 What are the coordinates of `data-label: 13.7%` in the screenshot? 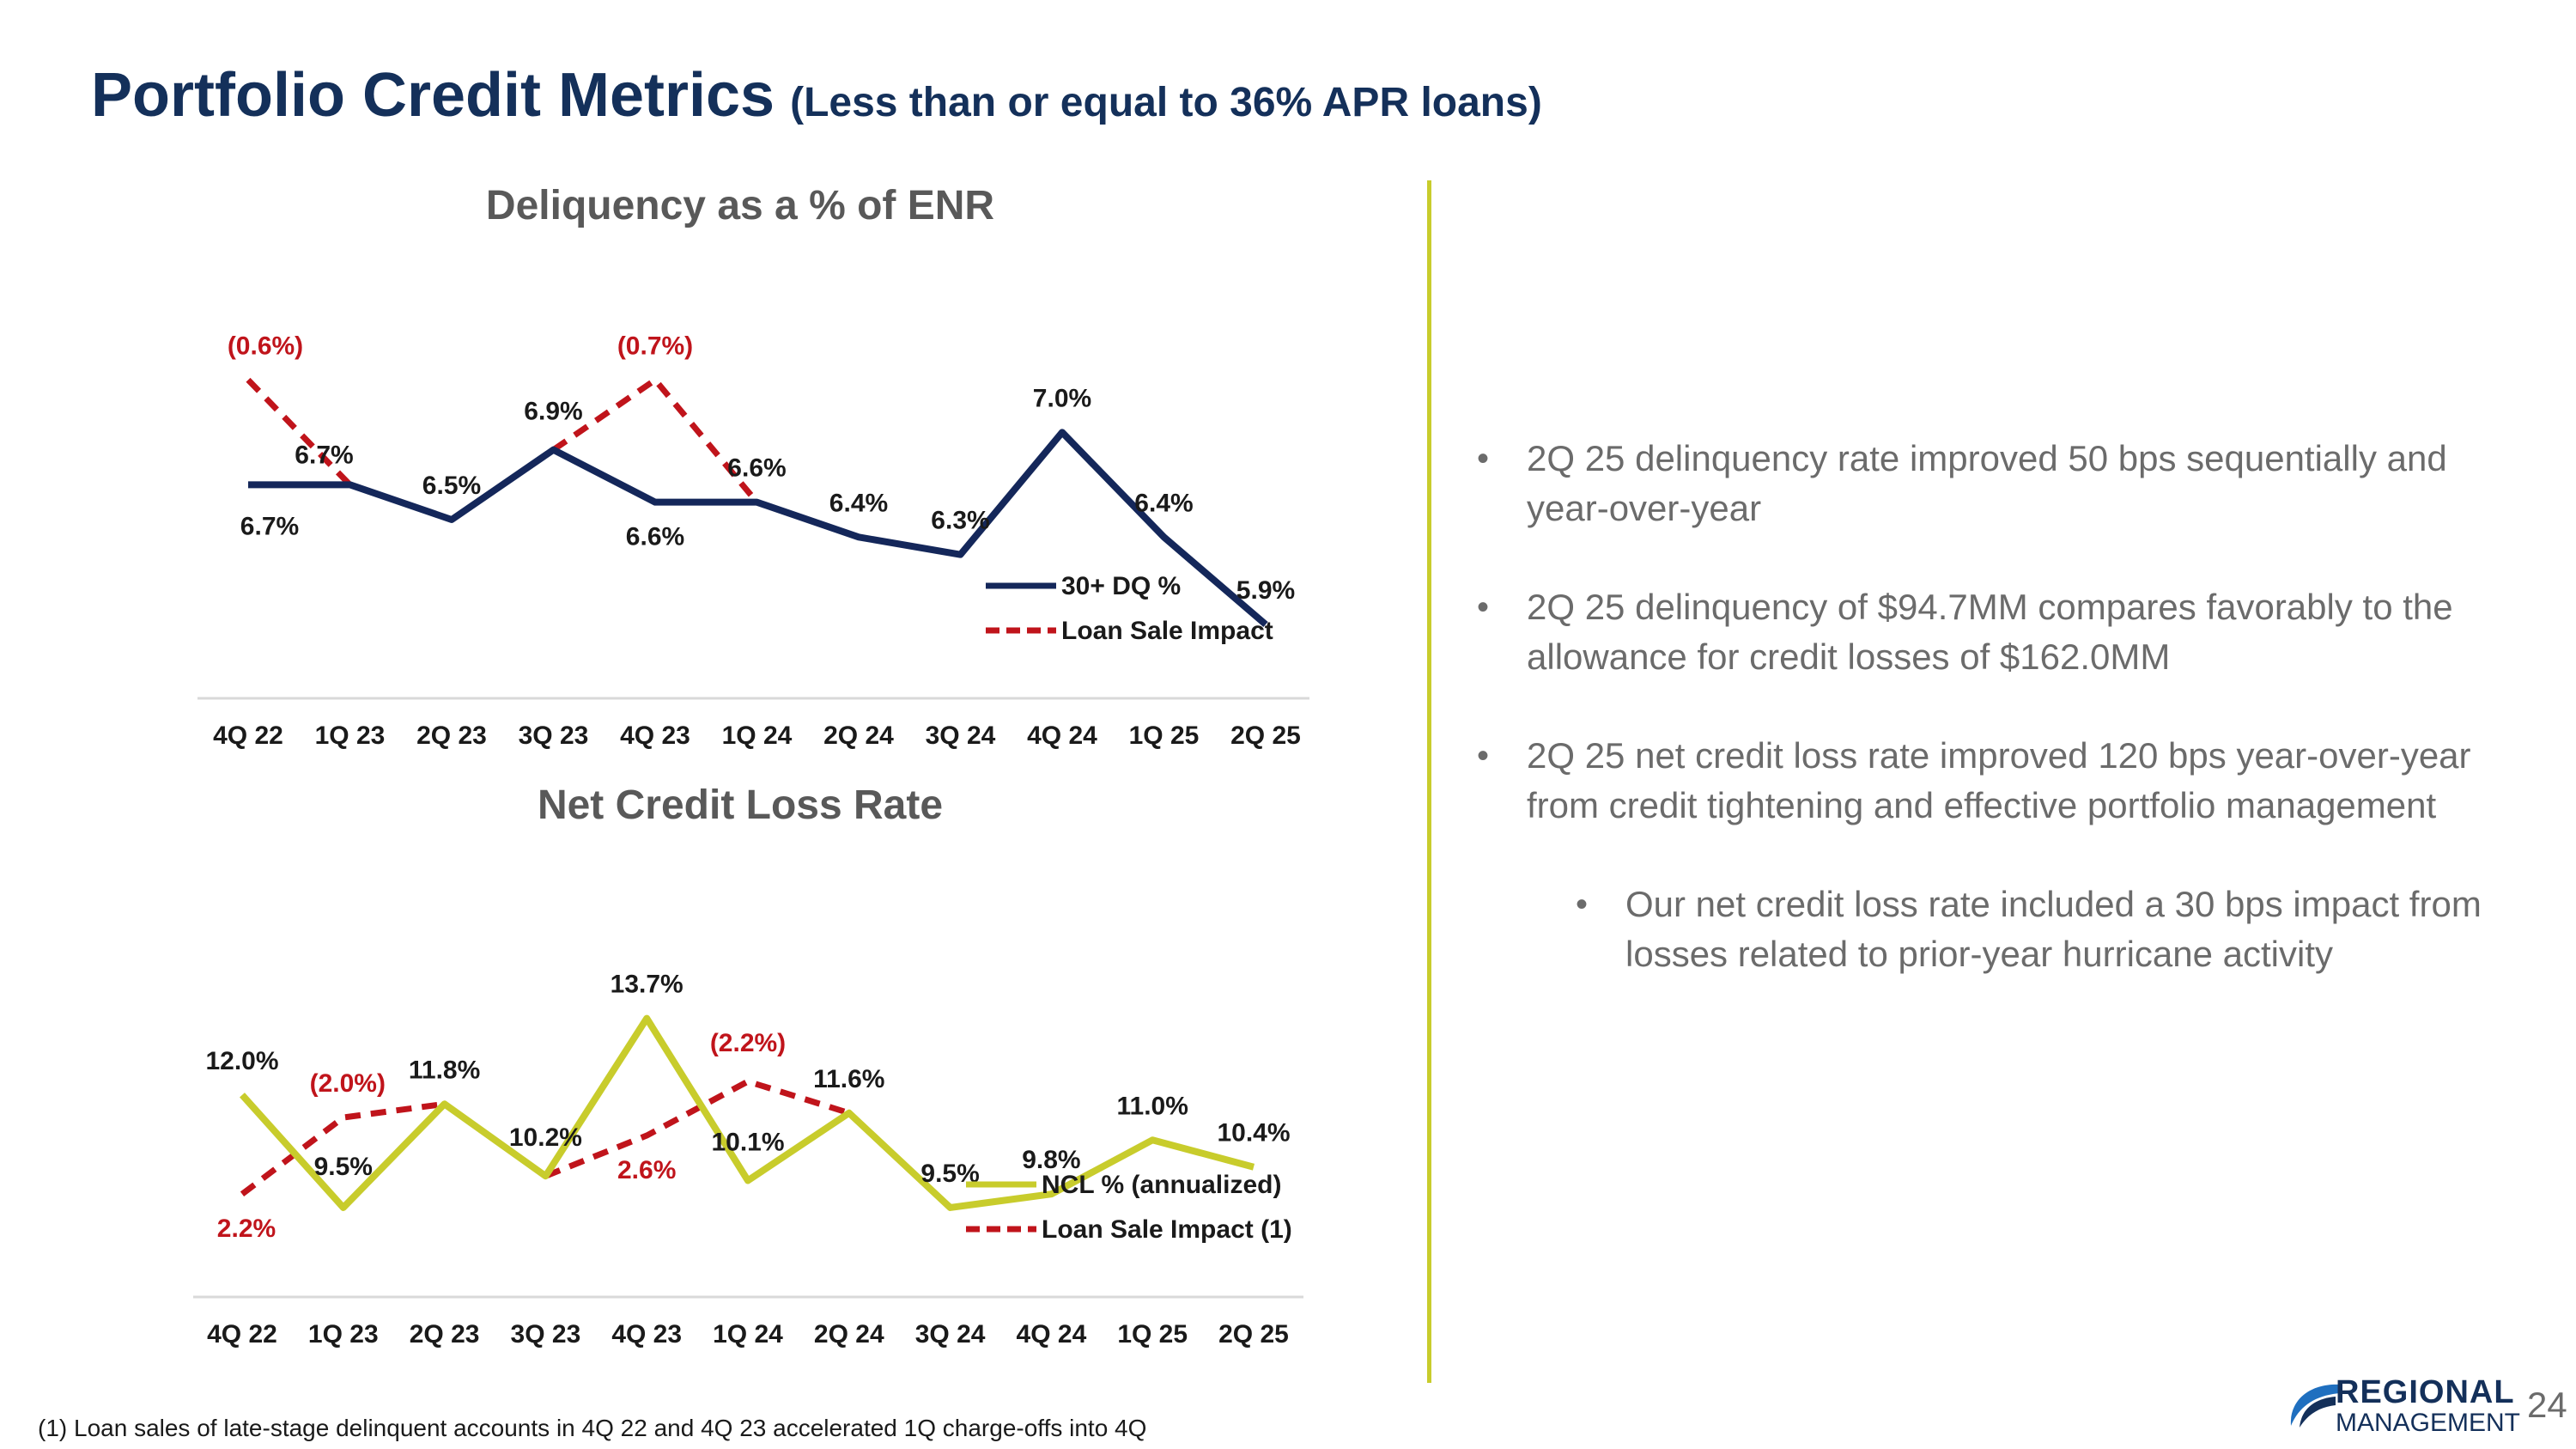 It's located at (647, 985).